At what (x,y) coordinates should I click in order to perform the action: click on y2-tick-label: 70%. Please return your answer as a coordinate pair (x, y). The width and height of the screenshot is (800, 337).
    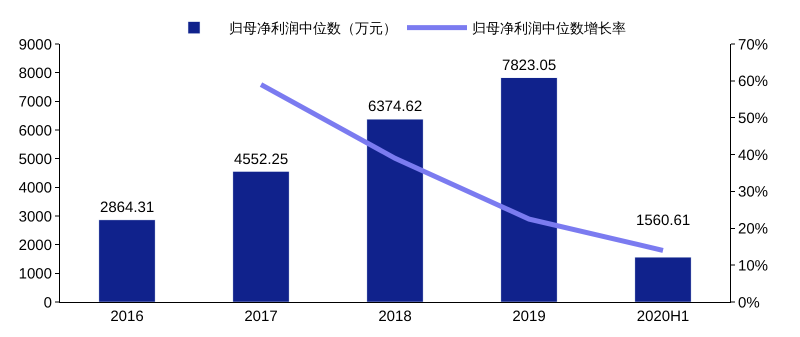
    Looking at the image, I should click on (753, 45).